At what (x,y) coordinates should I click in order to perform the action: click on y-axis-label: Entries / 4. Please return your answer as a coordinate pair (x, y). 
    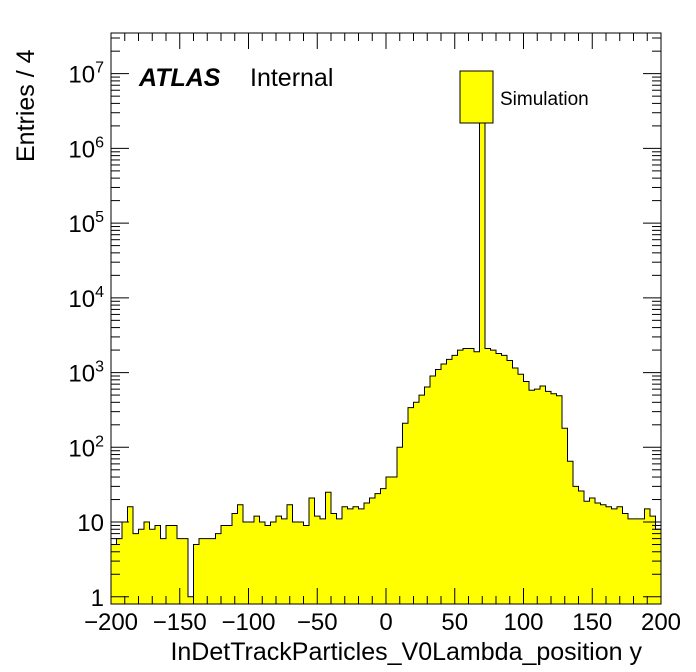
    Looking at the image, I should click on (26, 105).